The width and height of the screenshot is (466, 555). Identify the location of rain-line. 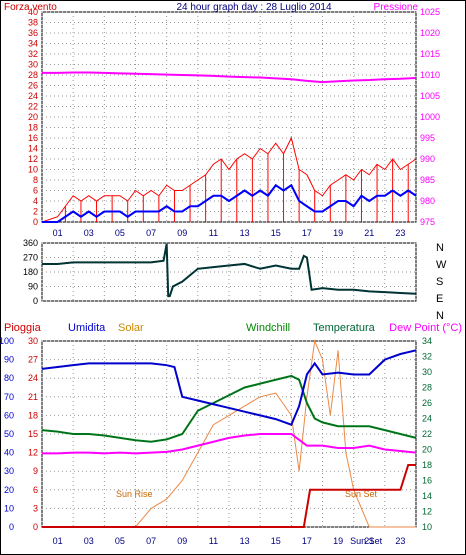
(229, 496).